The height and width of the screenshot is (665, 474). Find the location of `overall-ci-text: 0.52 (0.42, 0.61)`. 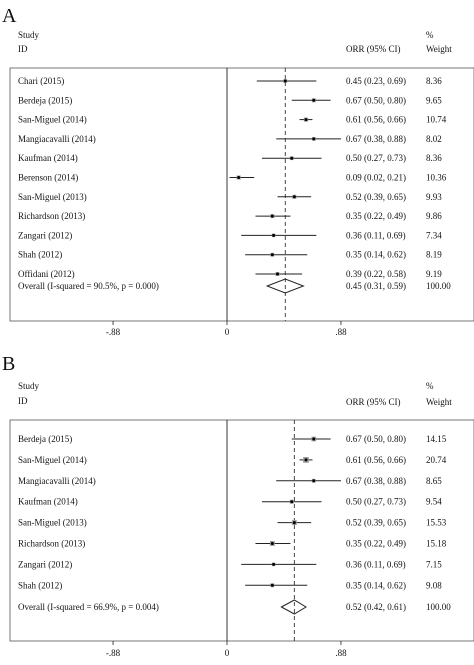

overall-ci-text: 0.52 (0.42, 0.61) is located at coordinates (376, 607).